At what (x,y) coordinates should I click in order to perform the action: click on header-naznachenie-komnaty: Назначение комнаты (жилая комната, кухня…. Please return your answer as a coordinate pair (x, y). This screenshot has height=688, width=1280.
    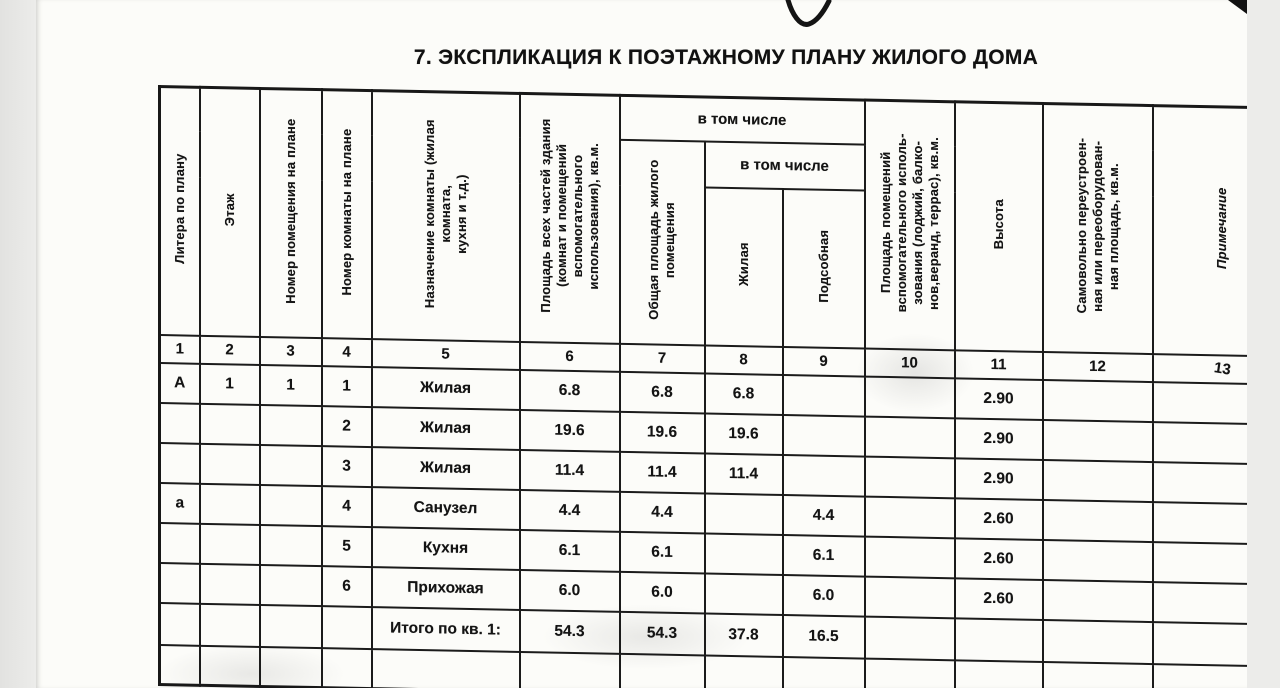
    Looking at the image, I should click on (445, 216).